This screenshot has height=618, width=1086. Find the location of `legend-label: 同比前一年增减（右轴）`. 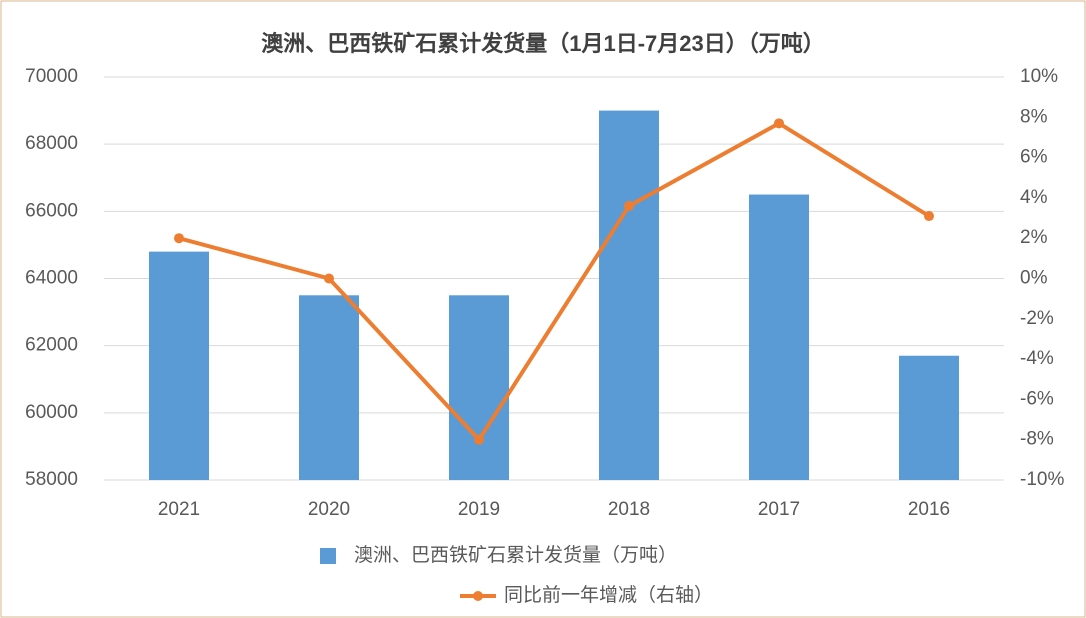

legend-label: 同比前一年增减（右轴） is located at coordinates (608, 595).